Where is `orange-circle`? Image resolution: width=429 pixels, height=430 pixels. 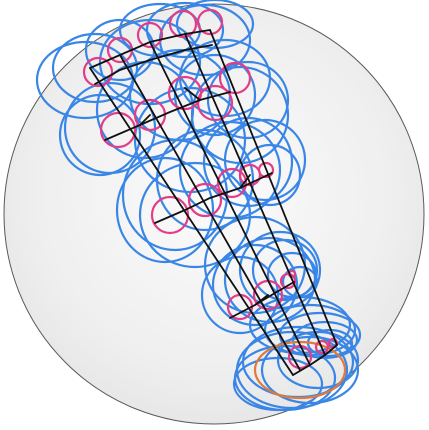
orange-circle is located at coordinates (300, 370).